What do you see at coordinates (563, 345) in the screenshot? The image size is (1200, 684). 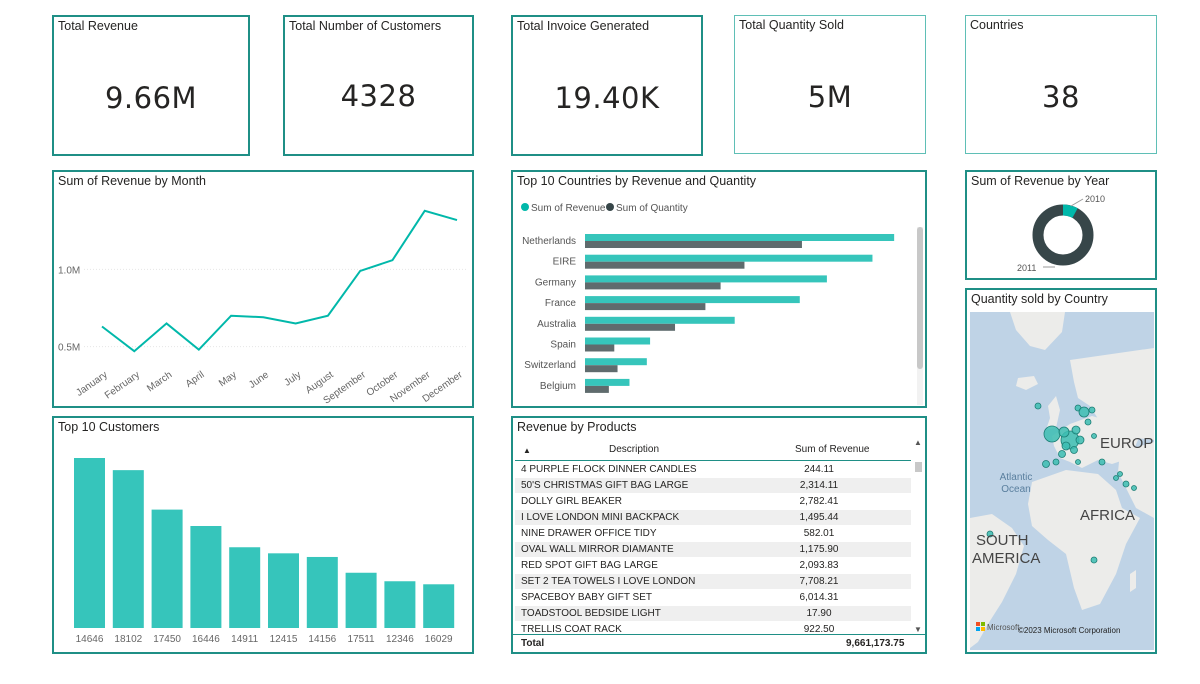 I see `y-tick-label: Spain` at bounding box center [563, 345].